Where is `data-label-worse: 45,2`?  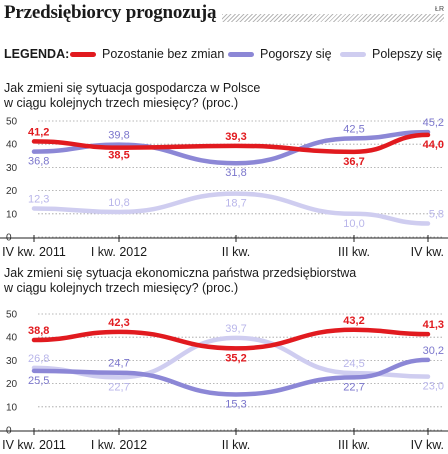 data-label-worse: 45,2 is located at coordinates (433, 123).